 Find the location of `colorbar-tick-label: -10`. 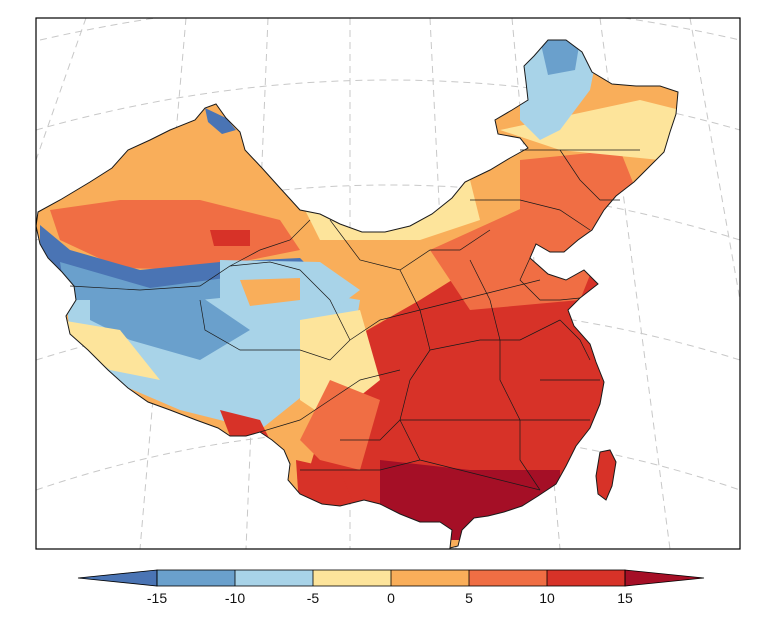

colorbar-tick-label: -10 is located at coordinates (235, 598).